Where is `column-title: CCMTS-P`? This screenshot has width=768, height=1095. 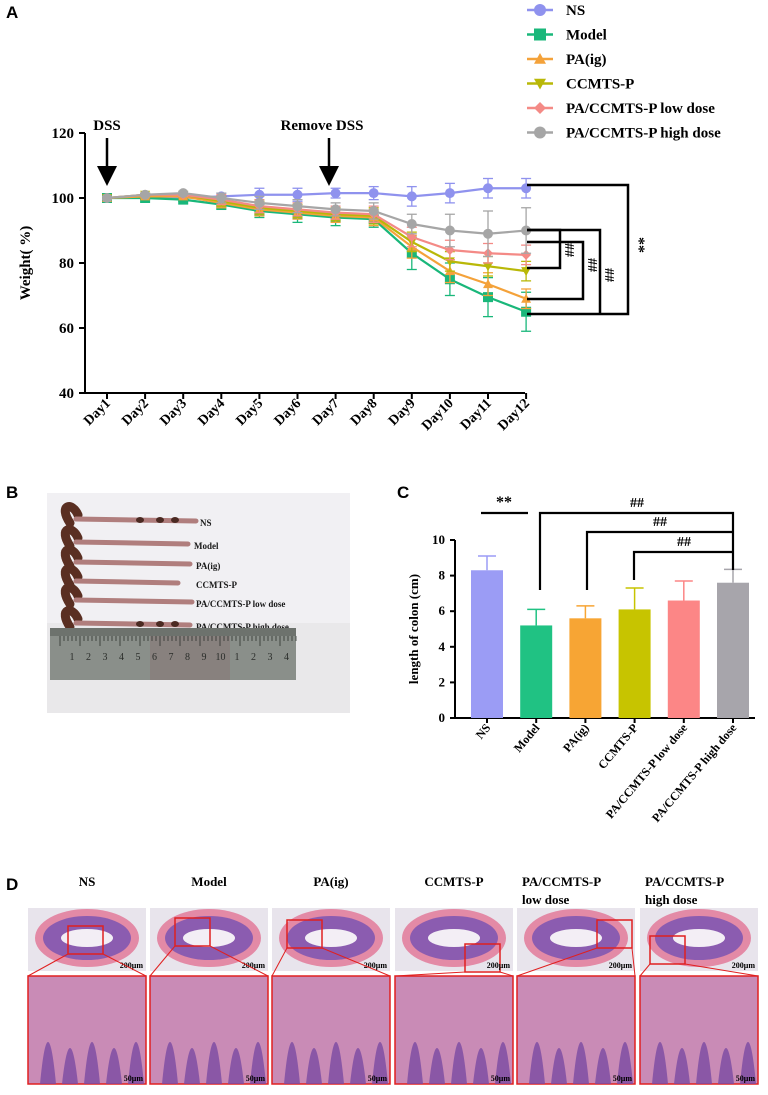 column-title: CCMTS-P is located at coordinates (453, 881).